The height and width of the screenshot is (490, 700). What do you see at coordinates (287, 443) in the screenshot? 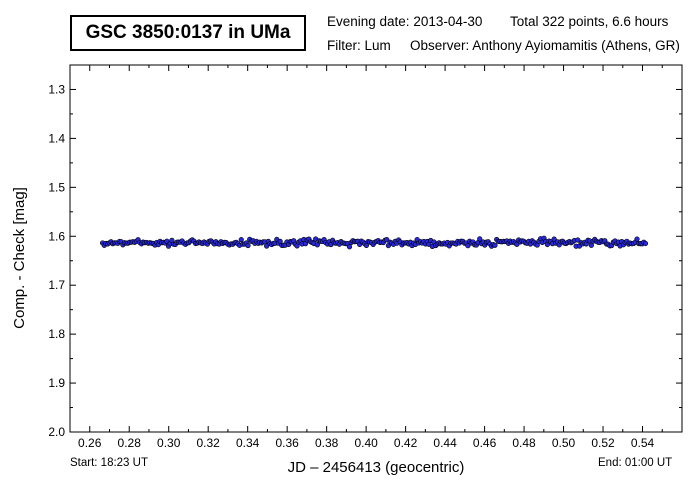
I see `x-tick-label: 0.36` at bounding box center [287, 443].